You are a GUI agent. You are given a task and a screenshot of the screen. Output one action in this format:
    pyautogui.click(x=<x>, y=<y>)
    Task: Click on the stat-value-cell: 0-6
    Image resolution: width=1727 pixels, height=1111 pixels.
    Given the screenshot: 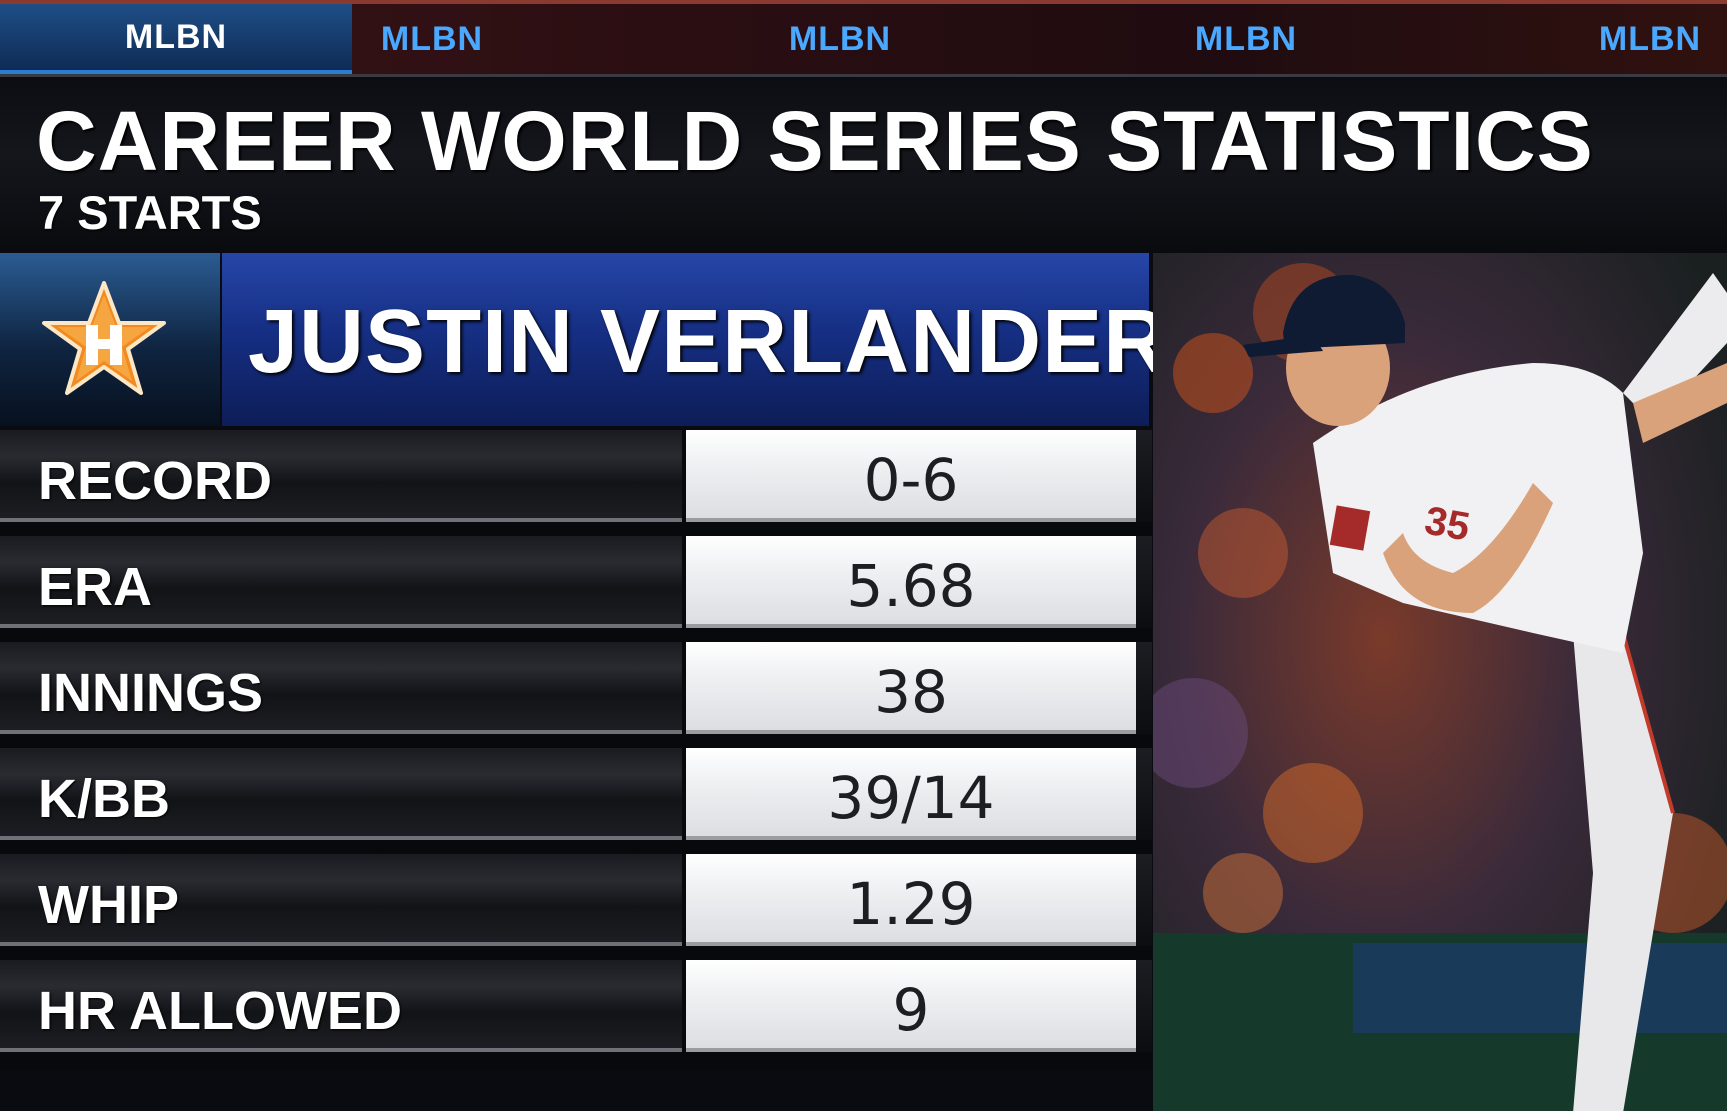 What is the action you would take?
    pyautogui.click(x=911, y=476)
    